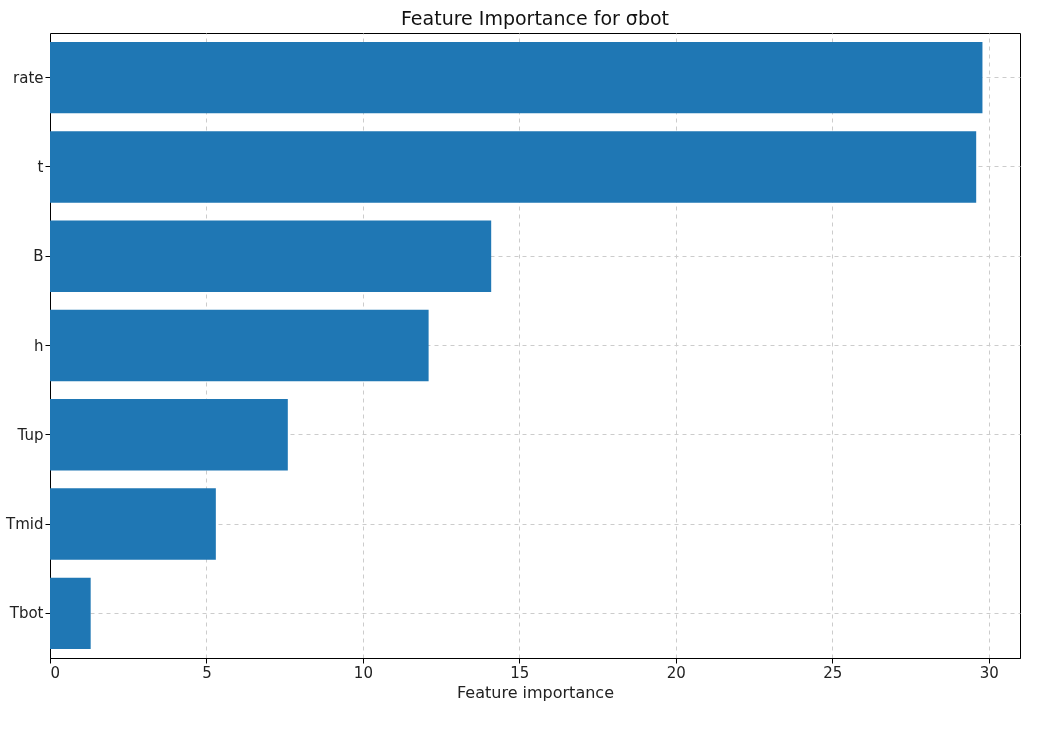 The width and height of the screenshot is (1053, 755). Describe the element at coordinates (40, 166) in the screenshot. I see `y-tick-label: t` at that location.